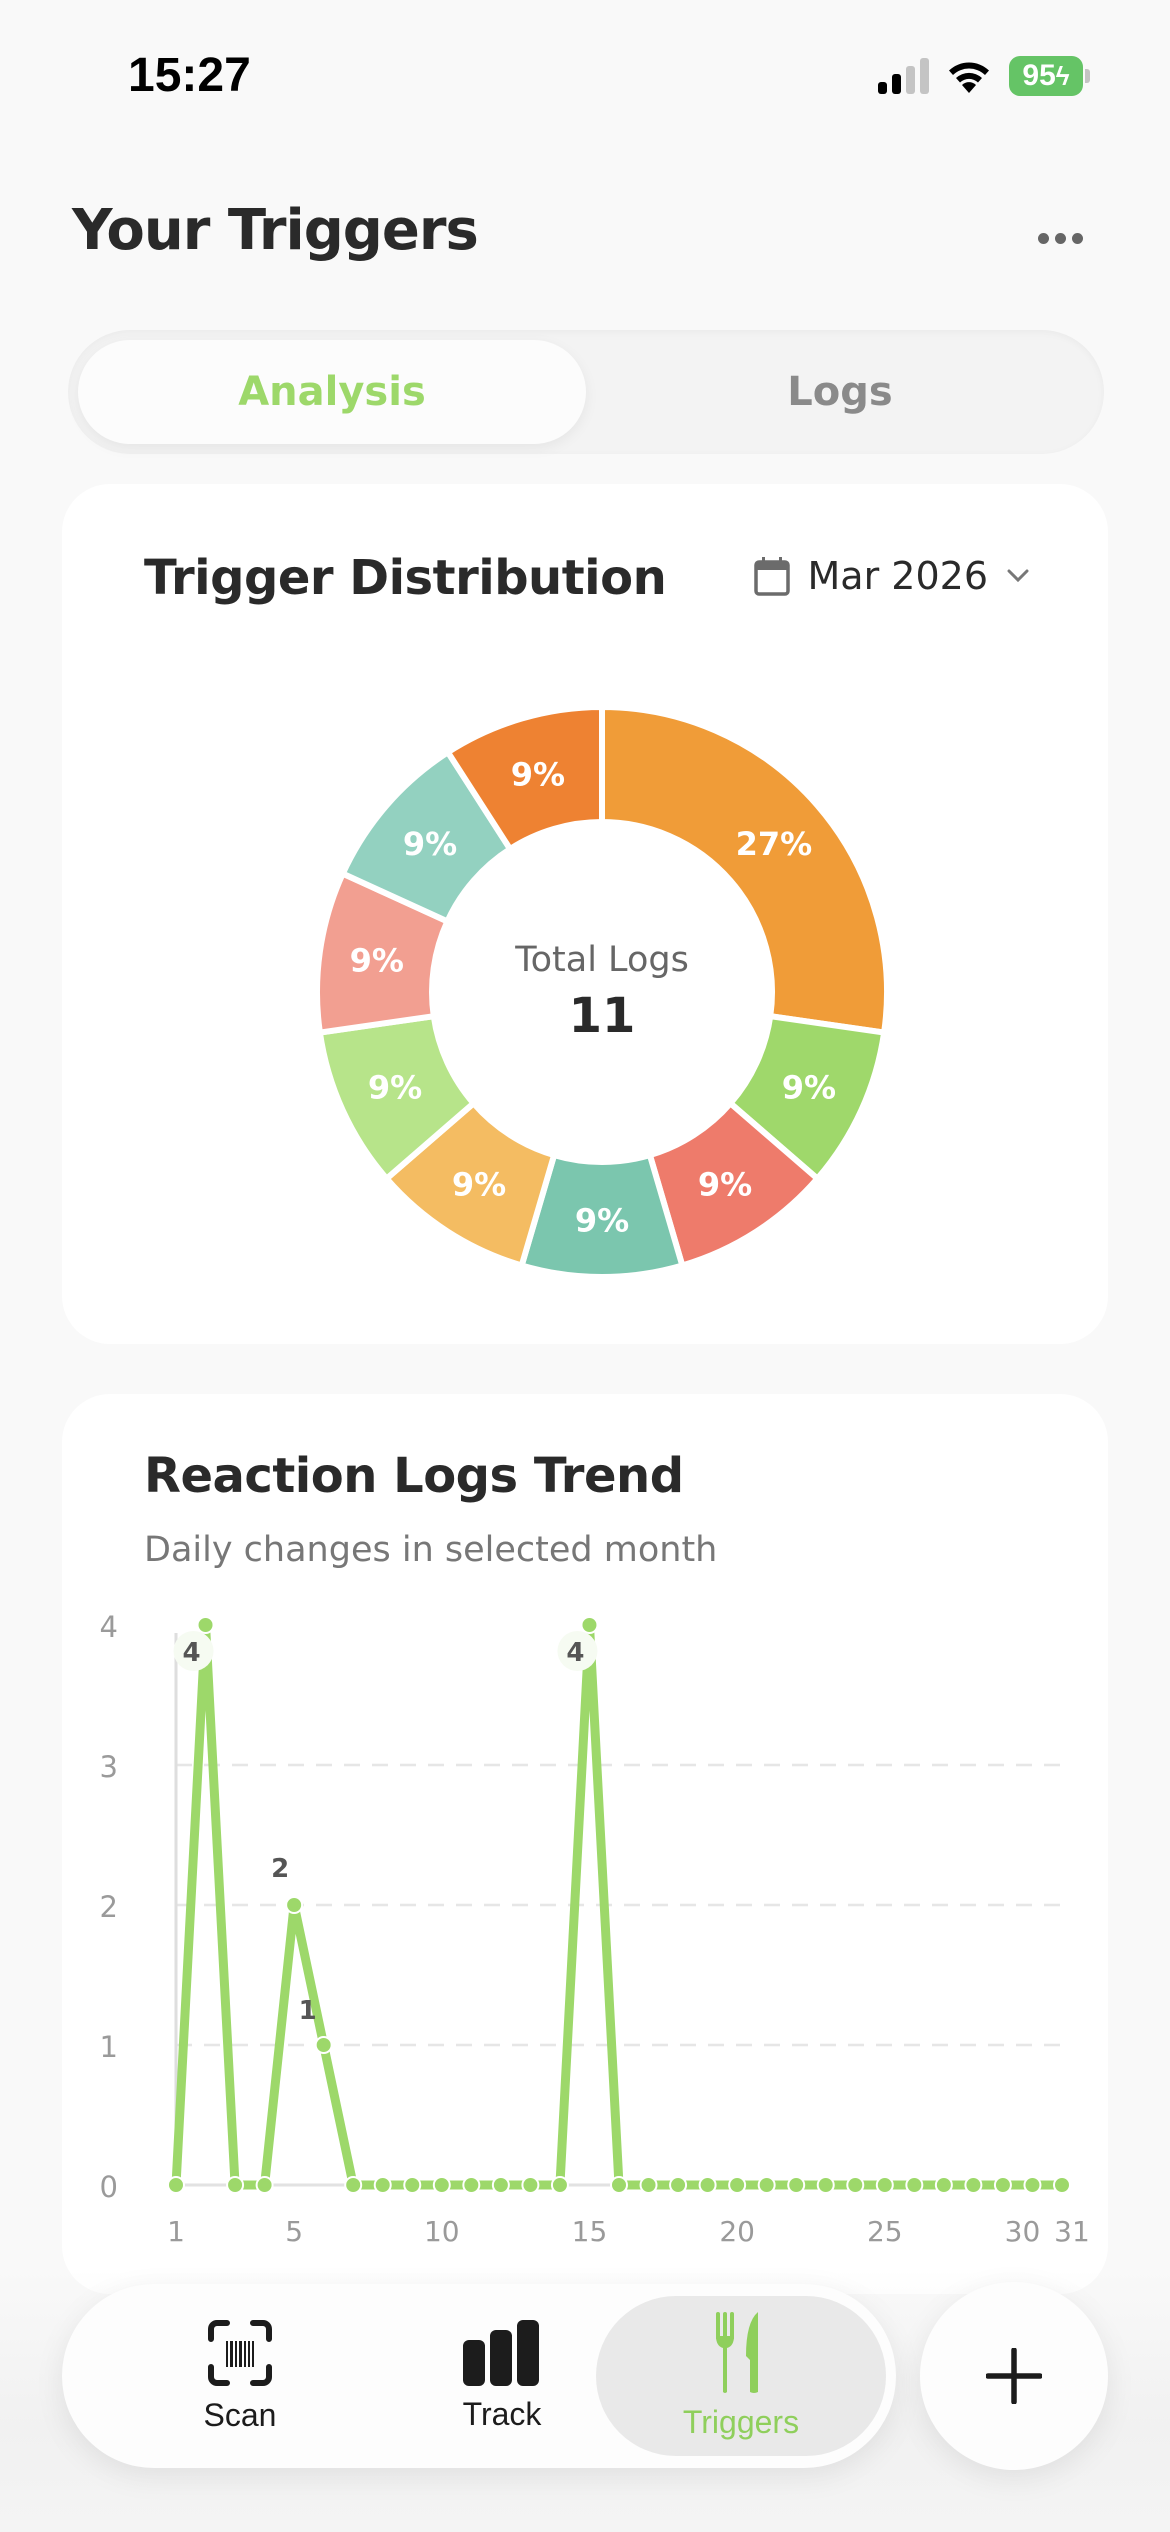 The image size is (1170, 2532). Describe the element at coordinates (109, 1767) in the screenshot. I see `y-tick-label: 3` at that location.